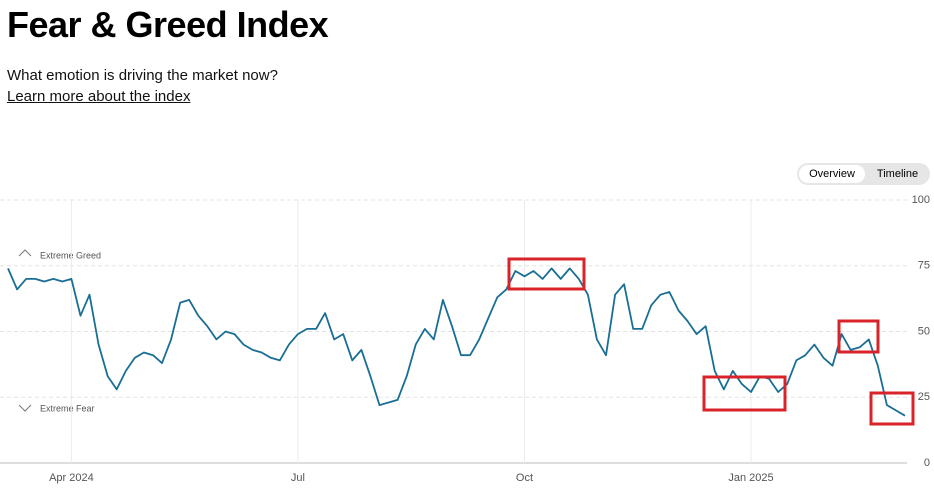 The image size is (934, 495). I want to click on annotation: Extreme Fear, so click(67, 408).